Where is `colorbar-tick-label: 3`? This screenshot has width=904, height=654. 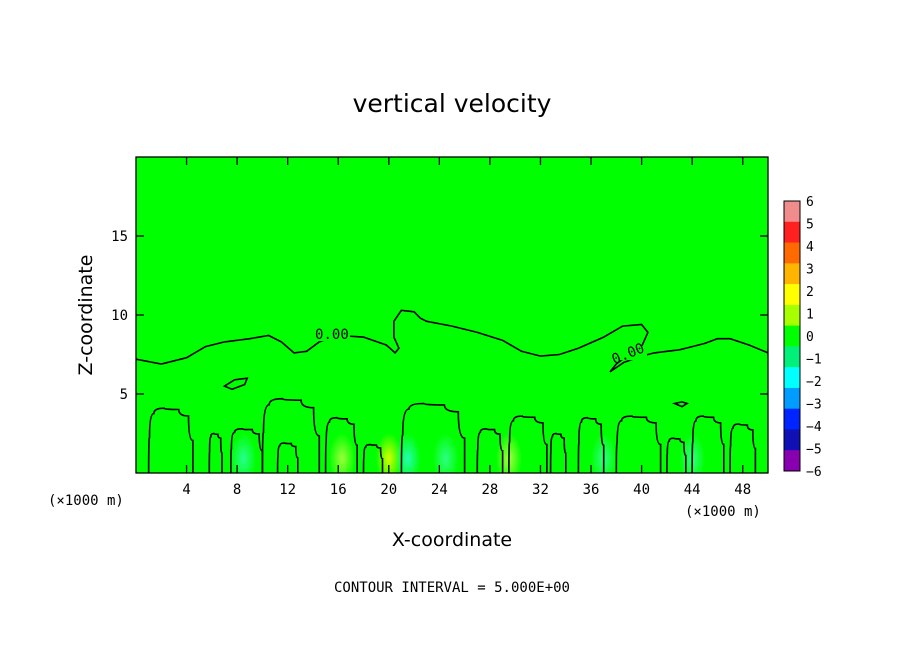
colorbar-tick-label: 3 is located at coordinates (810, 270).